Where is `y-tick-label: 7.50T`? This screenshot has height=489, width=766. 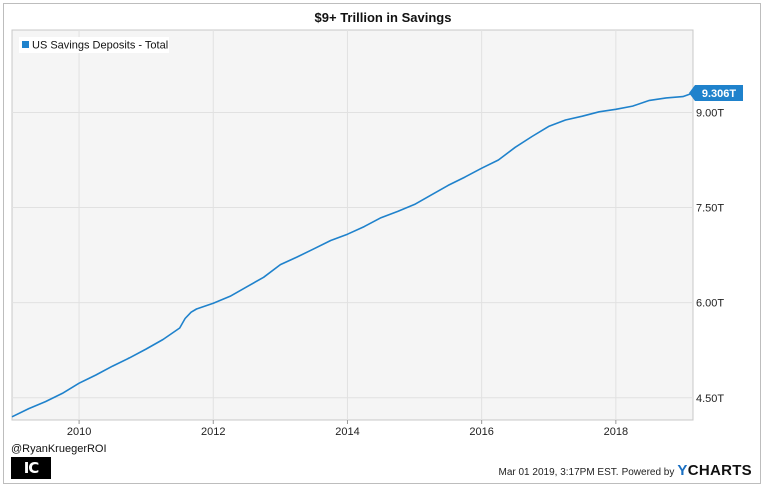
y-tick-label: 7.50T is located at coordinates (710, 209).